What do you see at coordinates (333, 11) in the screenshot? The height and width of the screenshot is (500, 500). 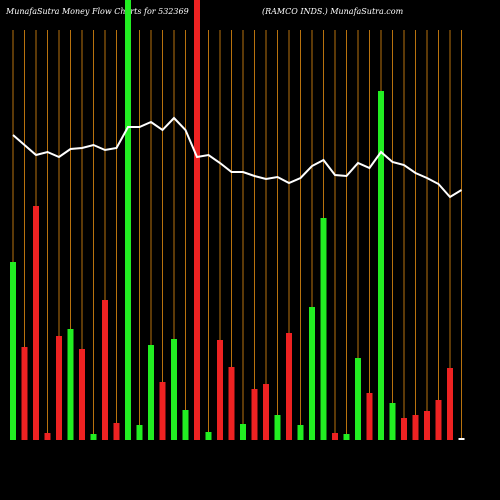 I see `chart-subtitle: (RAMCO INDS.) MunafaSutra.com` at bounding box center [333, 11].